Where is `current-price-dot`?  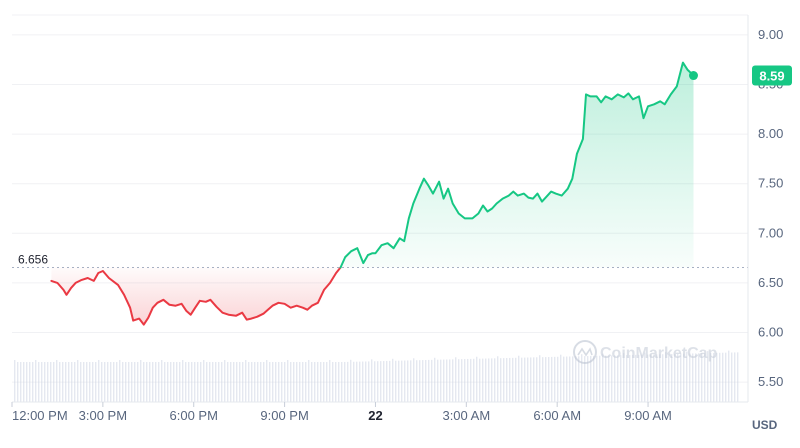 current-price-dot is located at coordinates (693, 76).